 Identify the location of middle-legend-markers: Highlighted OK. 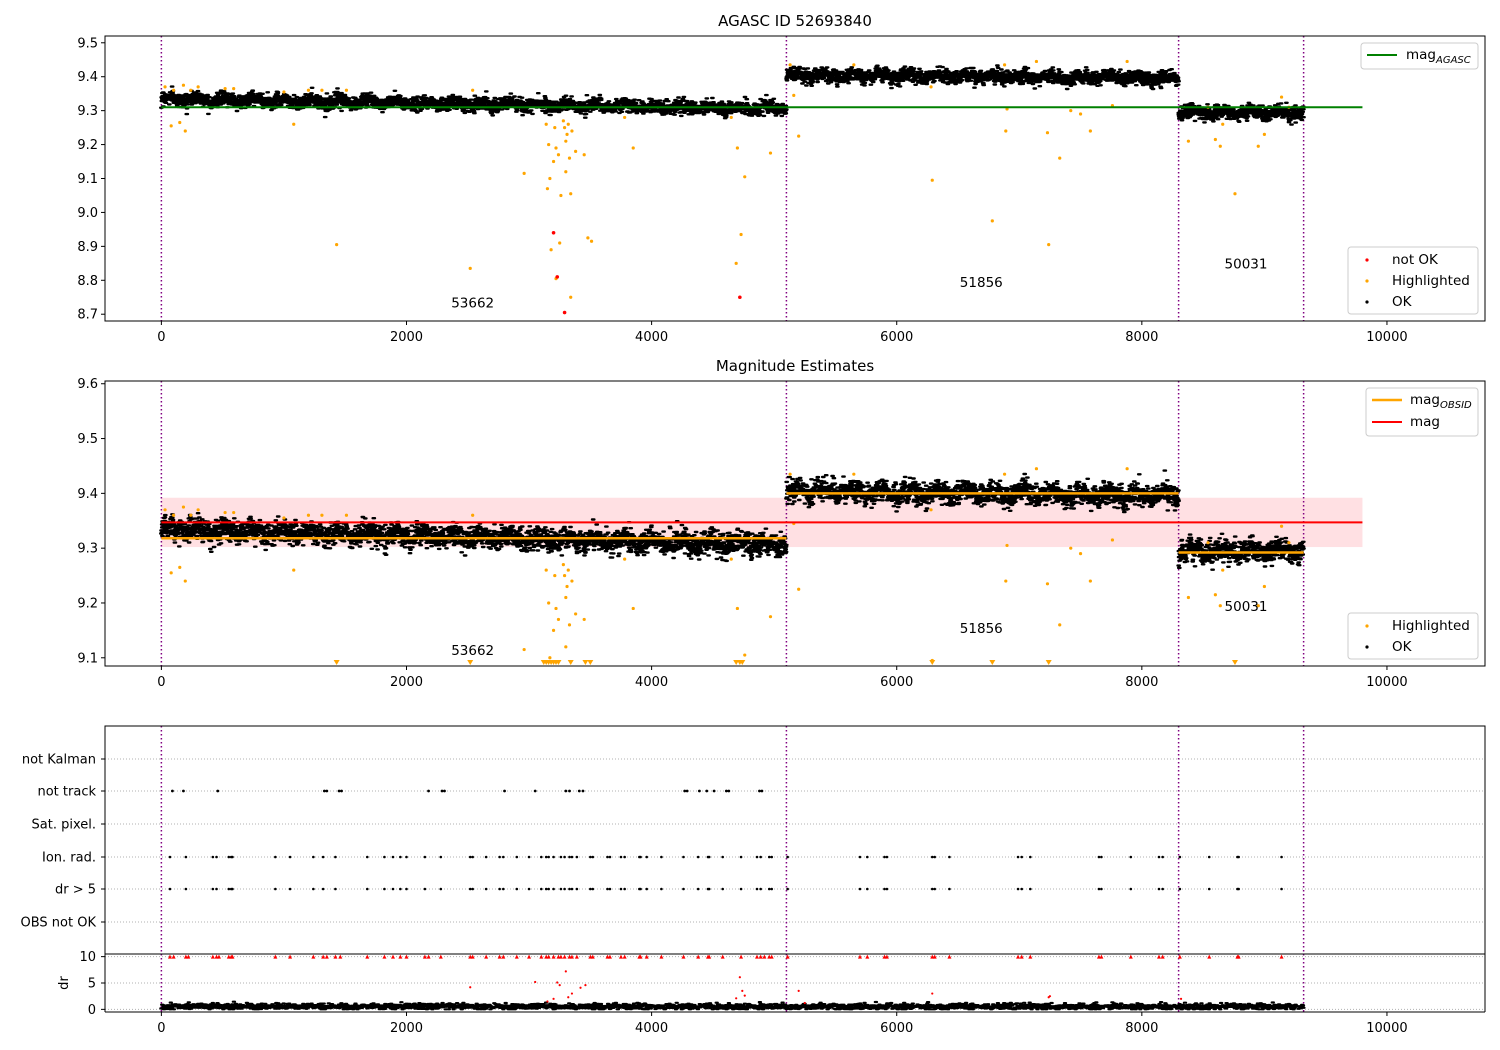
(1413, 636).